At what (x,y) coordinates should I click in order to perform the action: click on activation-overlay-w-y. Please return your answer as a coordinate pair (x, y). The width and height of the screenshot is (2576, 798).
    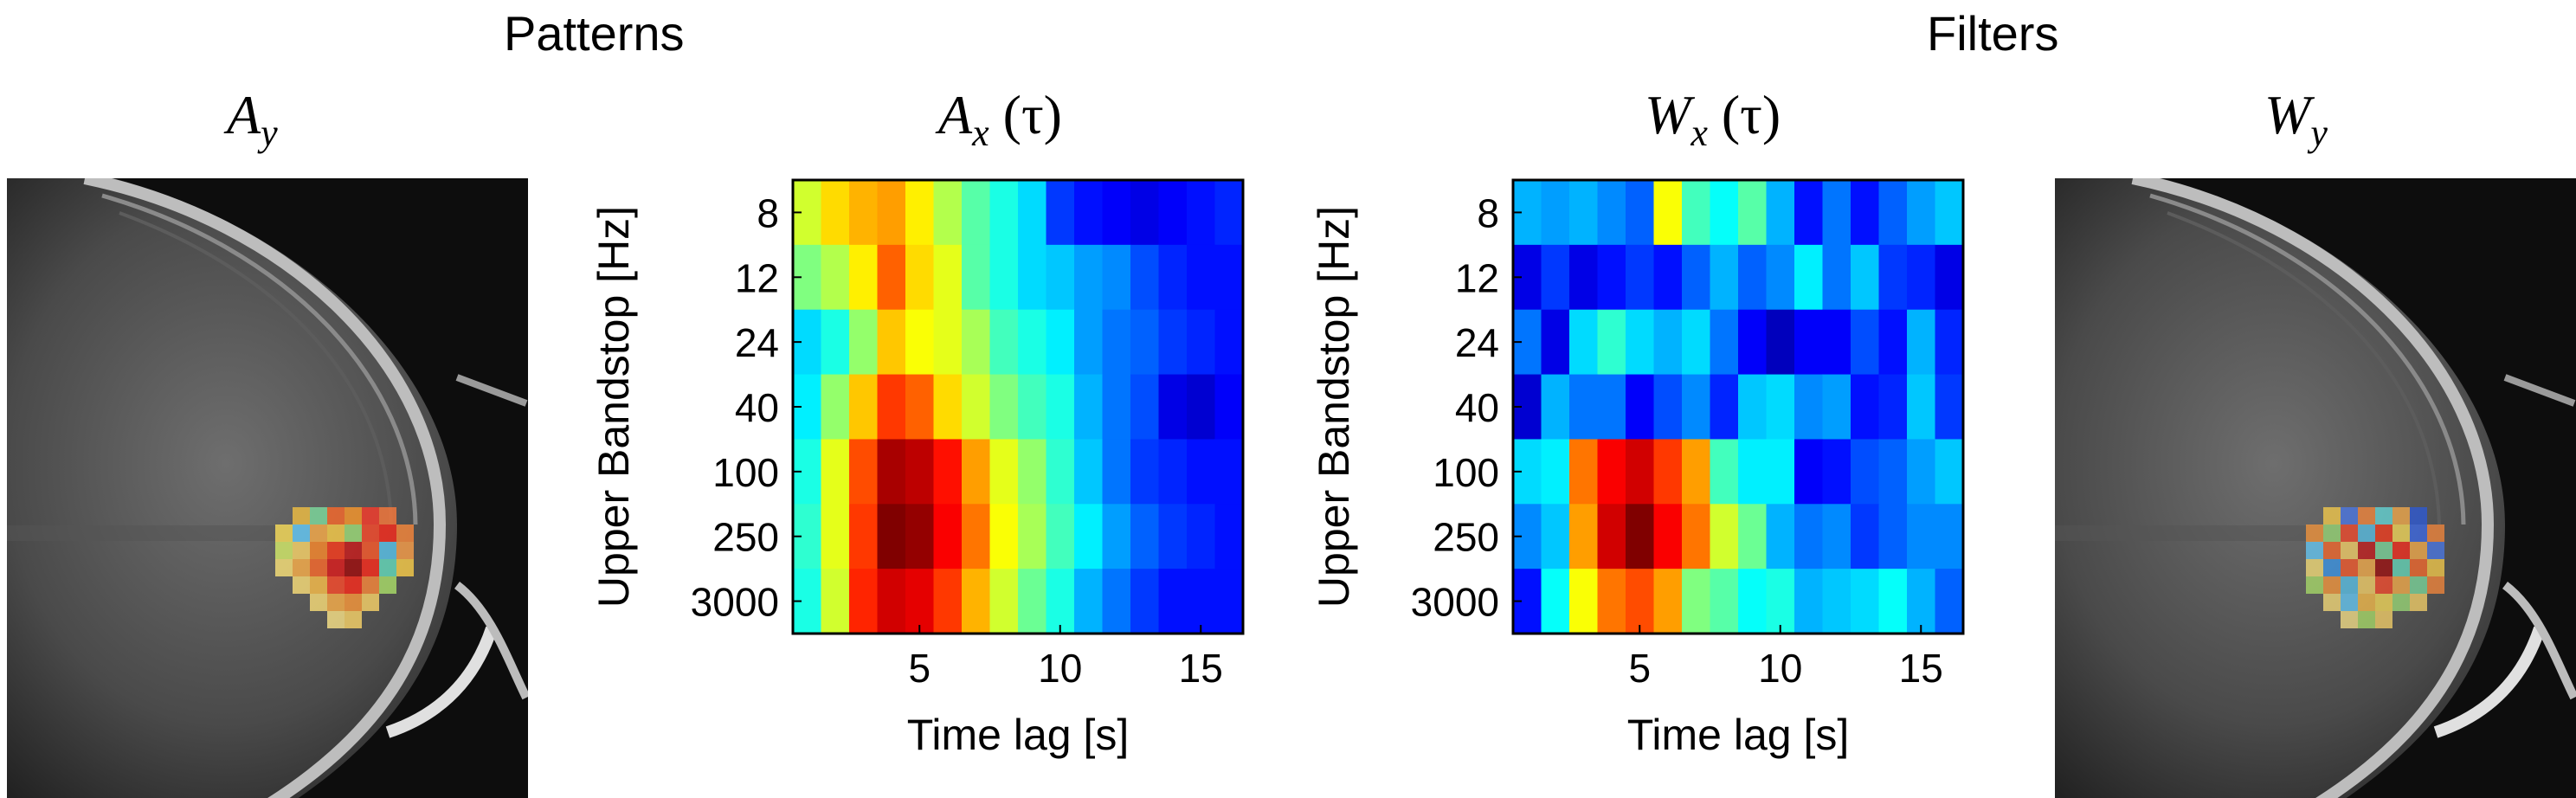
    Looking at the image, I should click on (2375, 567).